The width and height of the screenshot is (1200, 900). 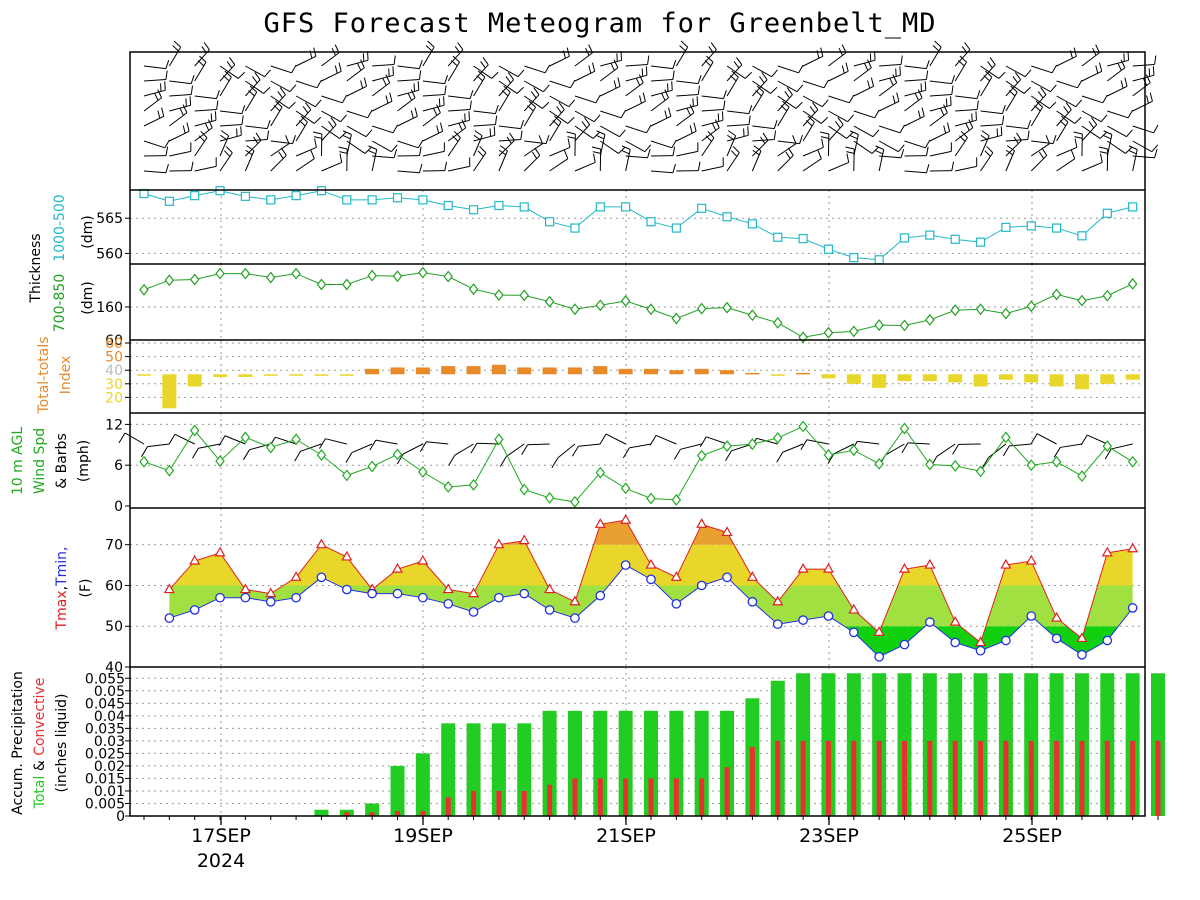 What do you see at coordinates (109, 308) in the screenshot?
I see `y-tick-label: 160` at bounding box center [109, 308].